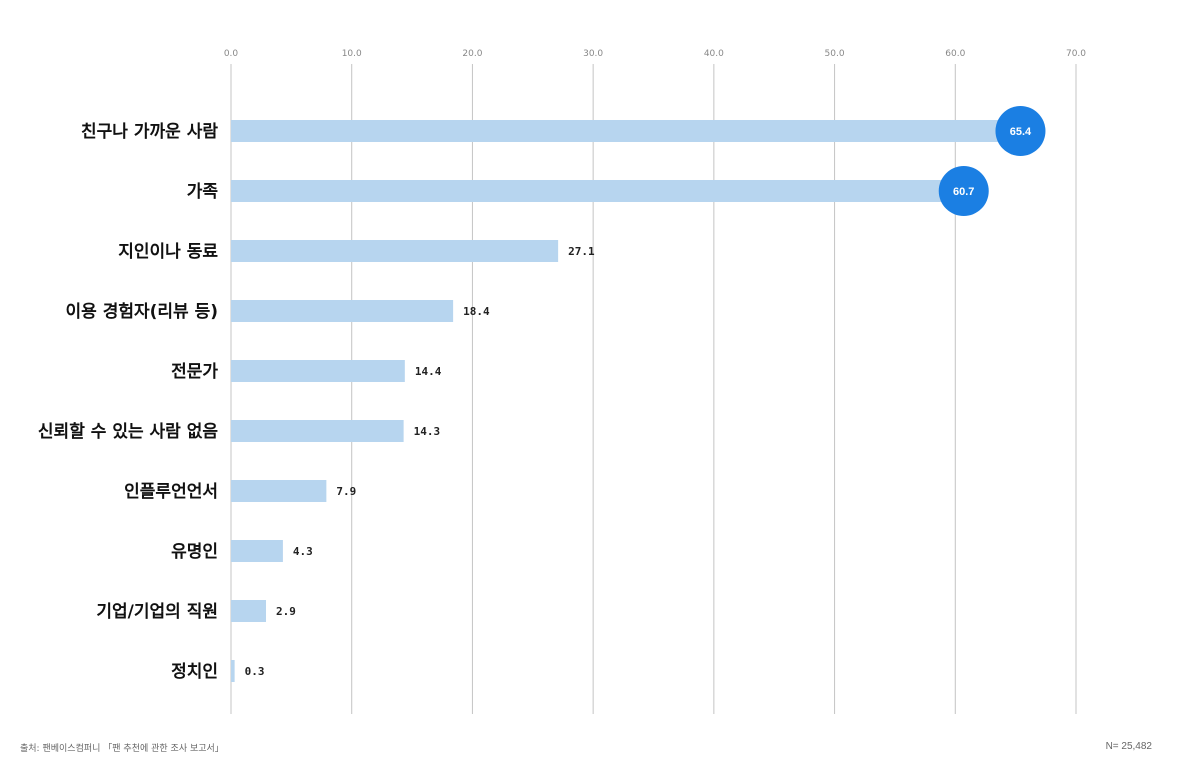 The height and width of the screenshot is (768, 1200). What do you see at coordinates (194, 552) in the screenshot?
I see `category-label: 유명인` at bounding box center [194, 552].